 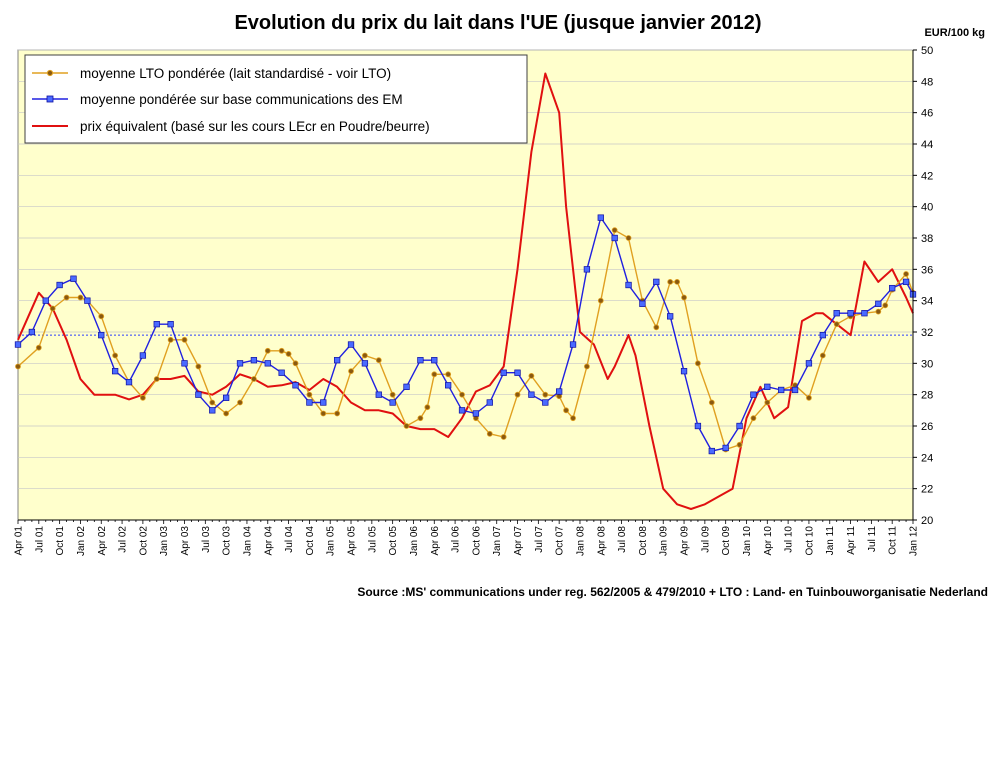 What do you see at coordinates (927, 333) in the screenshot?
I see `y-tick-label: 32` at bounding box center [927, 333].